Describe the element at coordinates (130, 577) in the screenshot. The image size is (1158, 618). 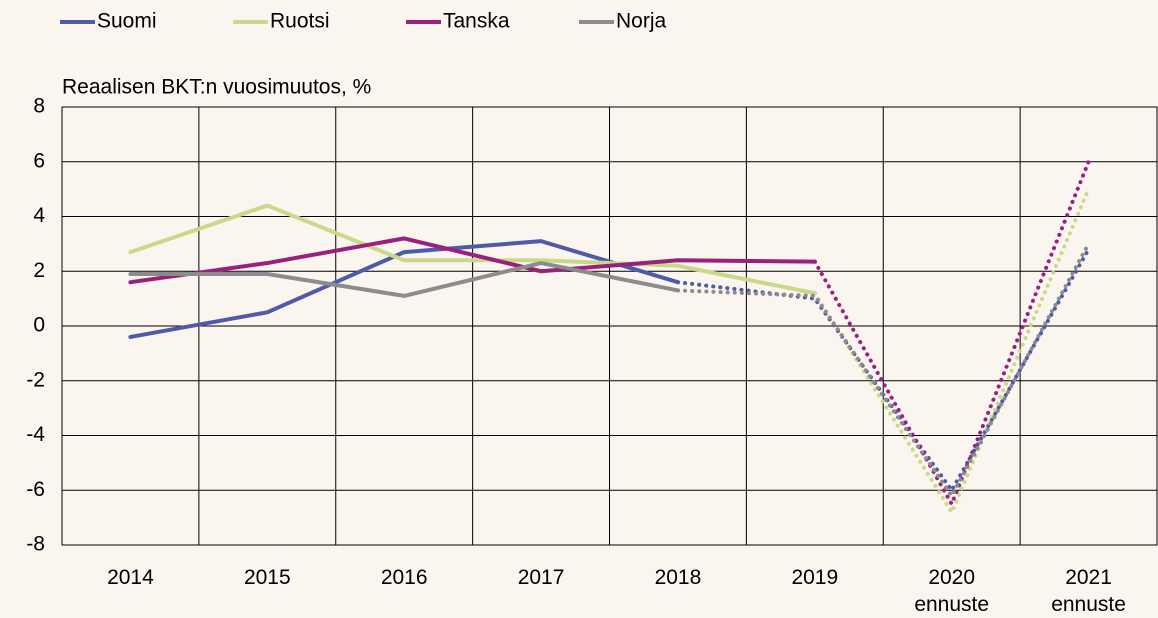
I see `x-tick-label: 2014` at that location.